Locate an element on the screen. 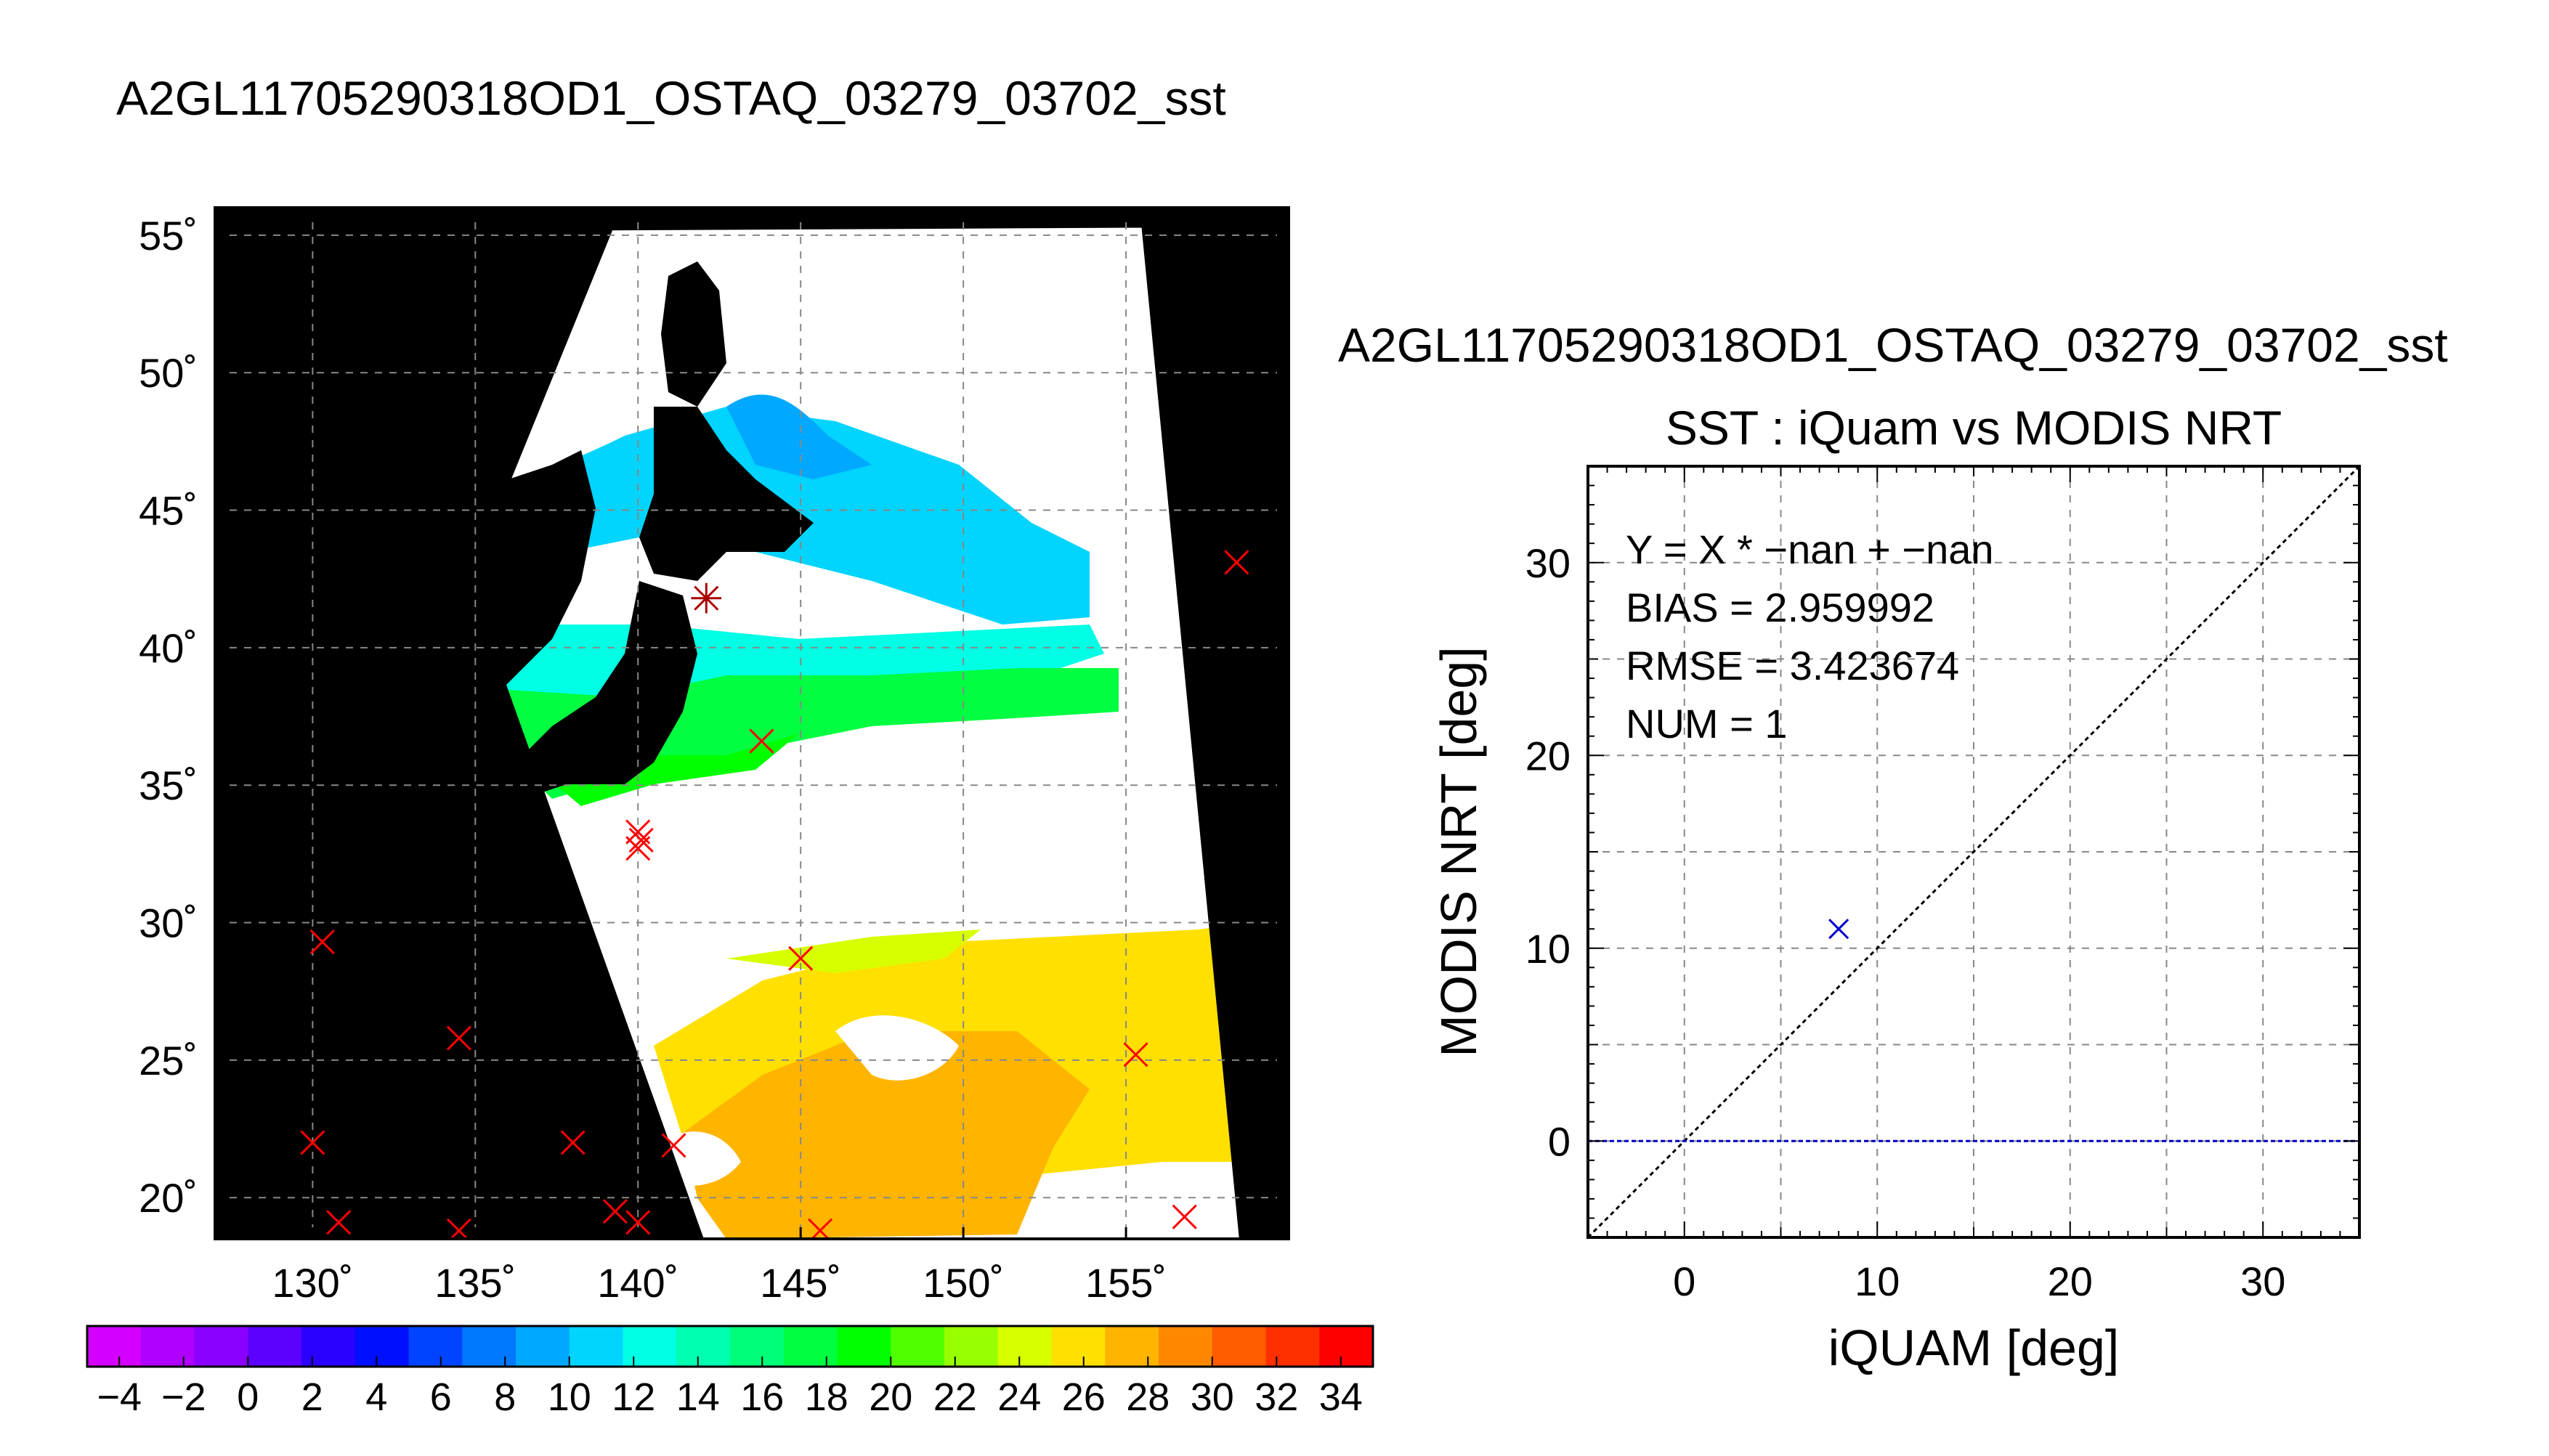  scatter-points is located at coordinates (1839, 930).